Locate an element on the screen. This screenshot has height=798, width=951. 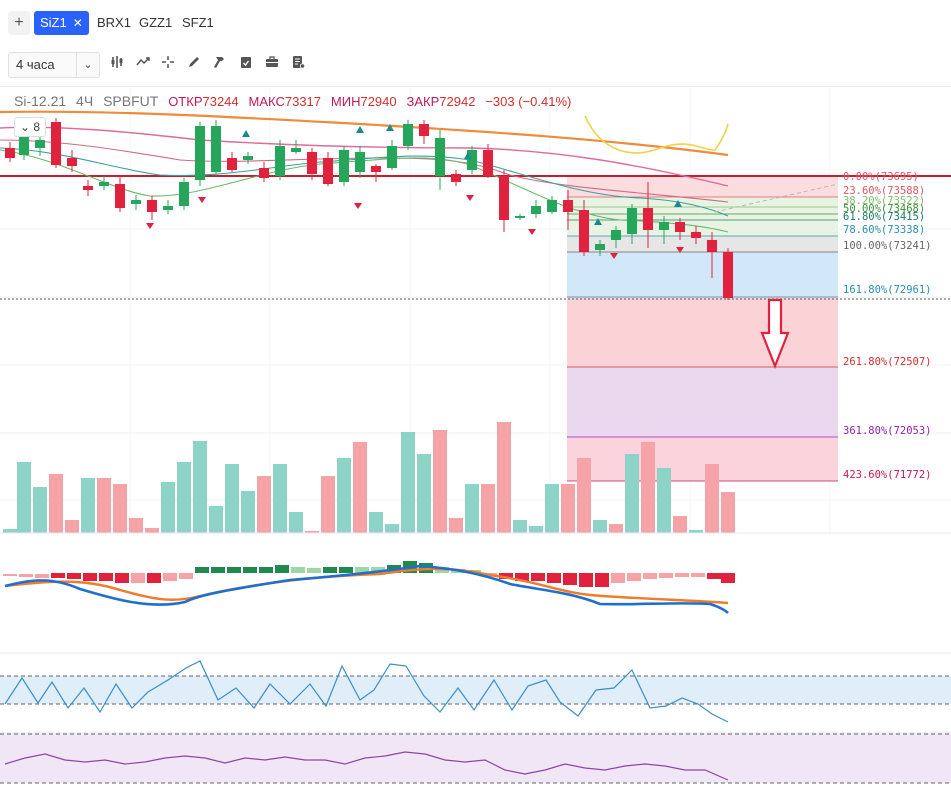
close-icon: ✕ is located at coordinates (77, 23).